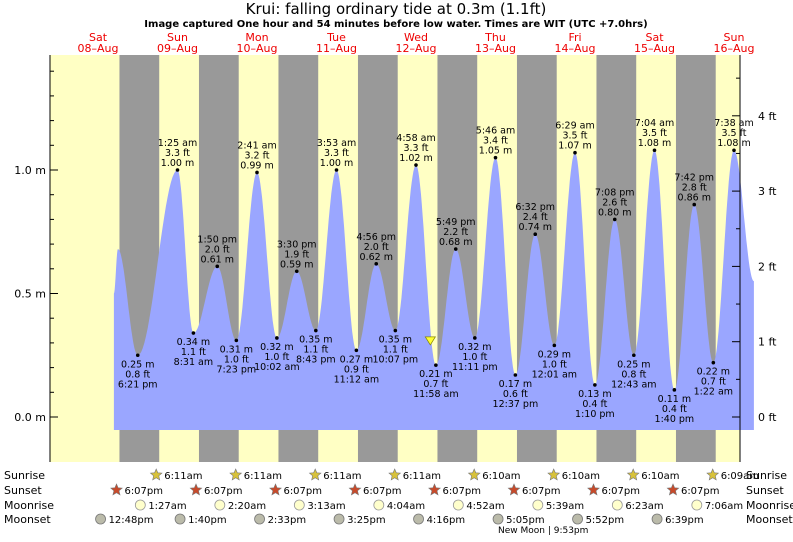 This screenshot has width=793, height=542. Describe the element at coordinates (415, 158) in the screenshot. I see `high-tide-label: 1.02 m` at that location.